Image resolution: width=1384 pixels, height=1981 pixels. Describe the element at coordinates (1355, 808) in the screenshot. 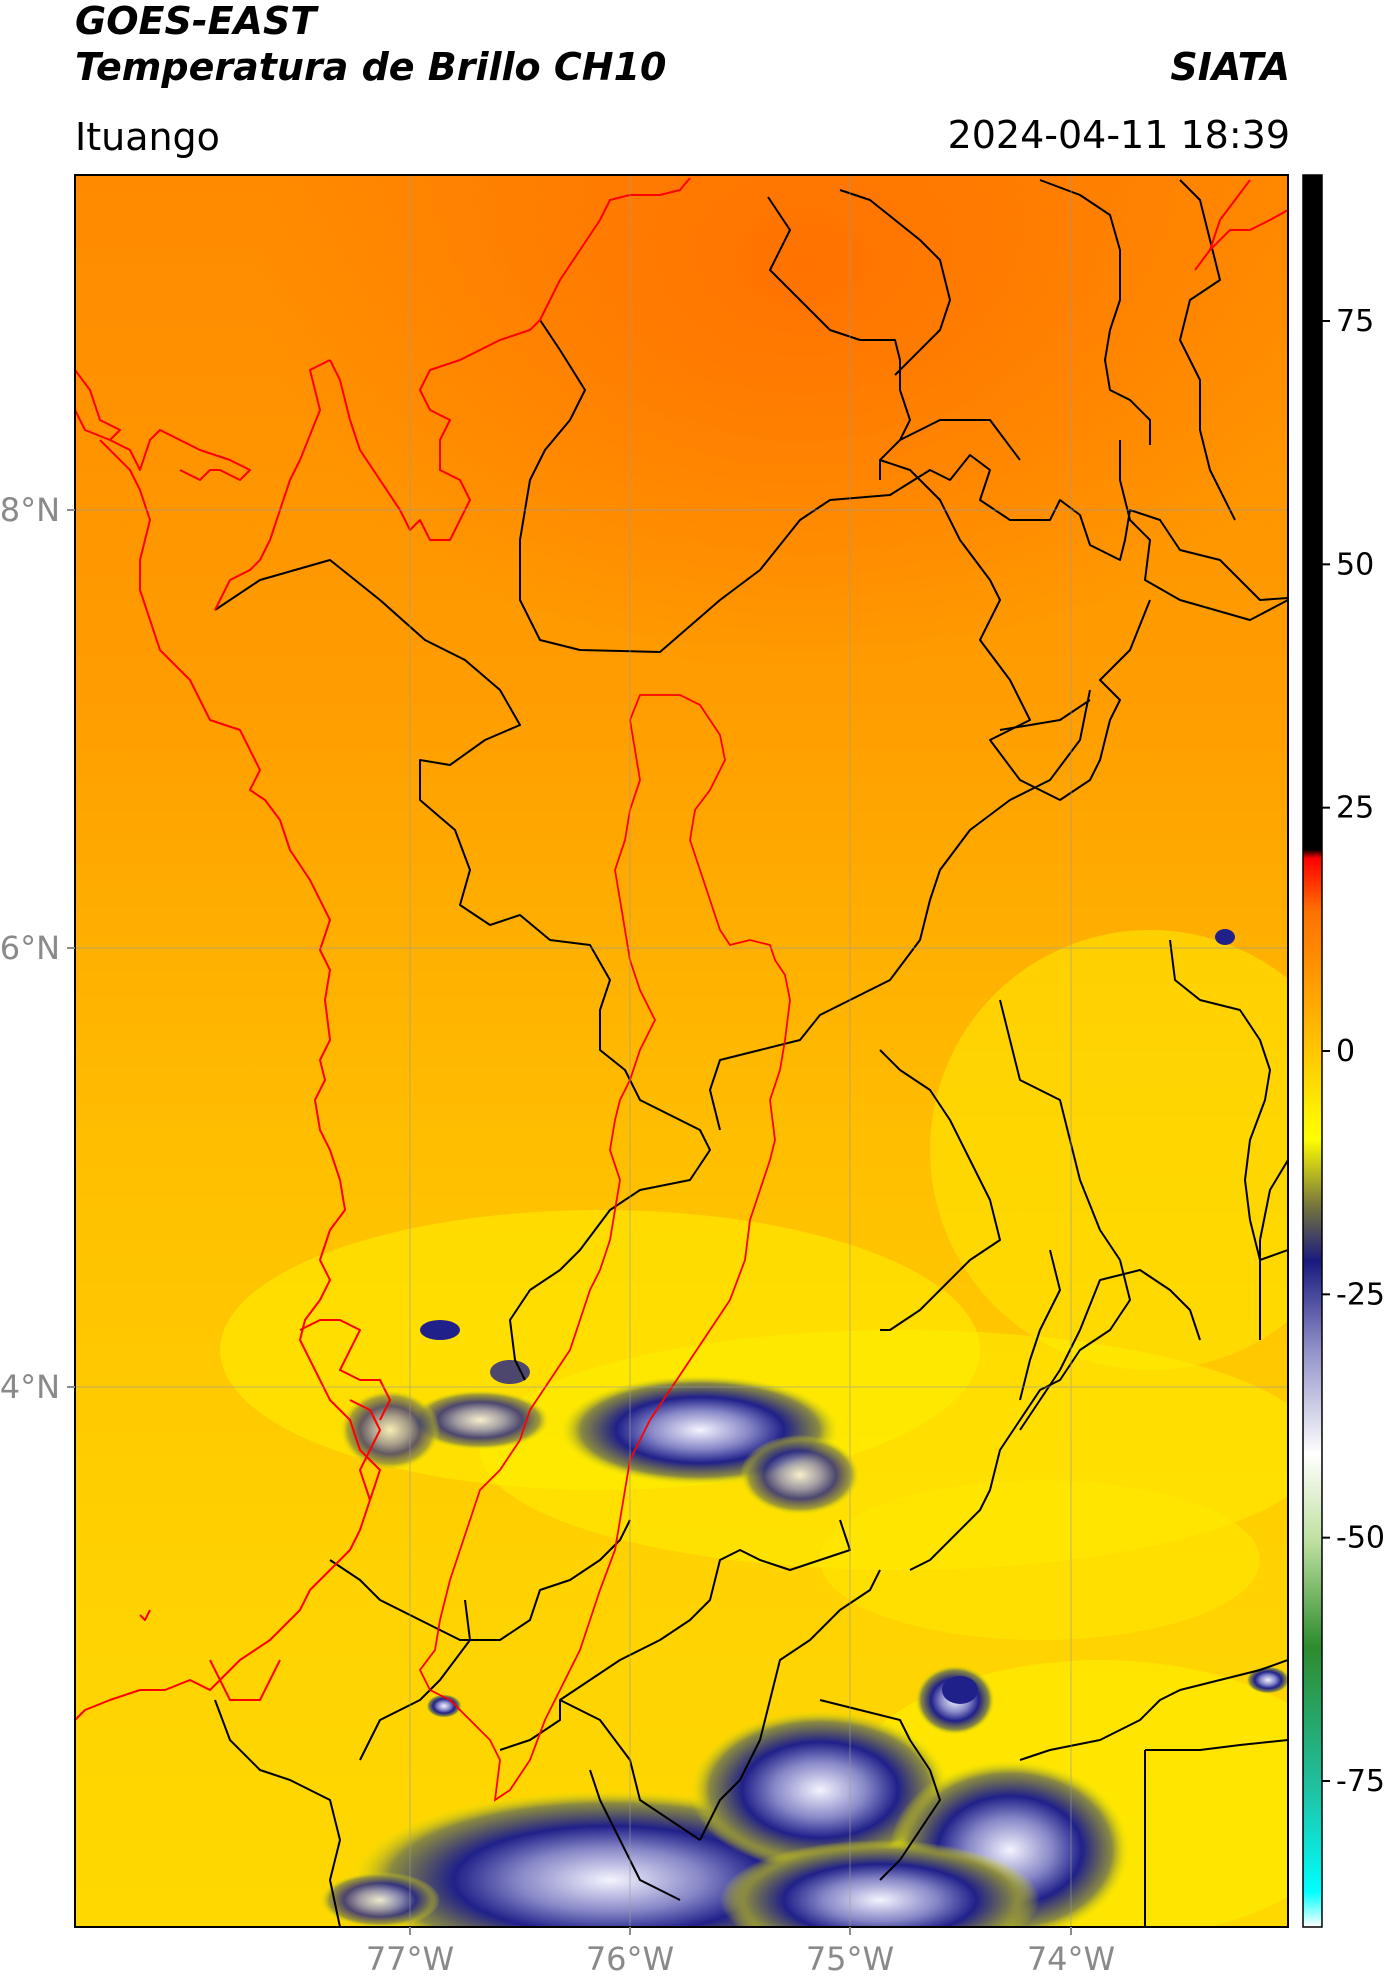

I see `colorbar-tick-label: 25` at that location.